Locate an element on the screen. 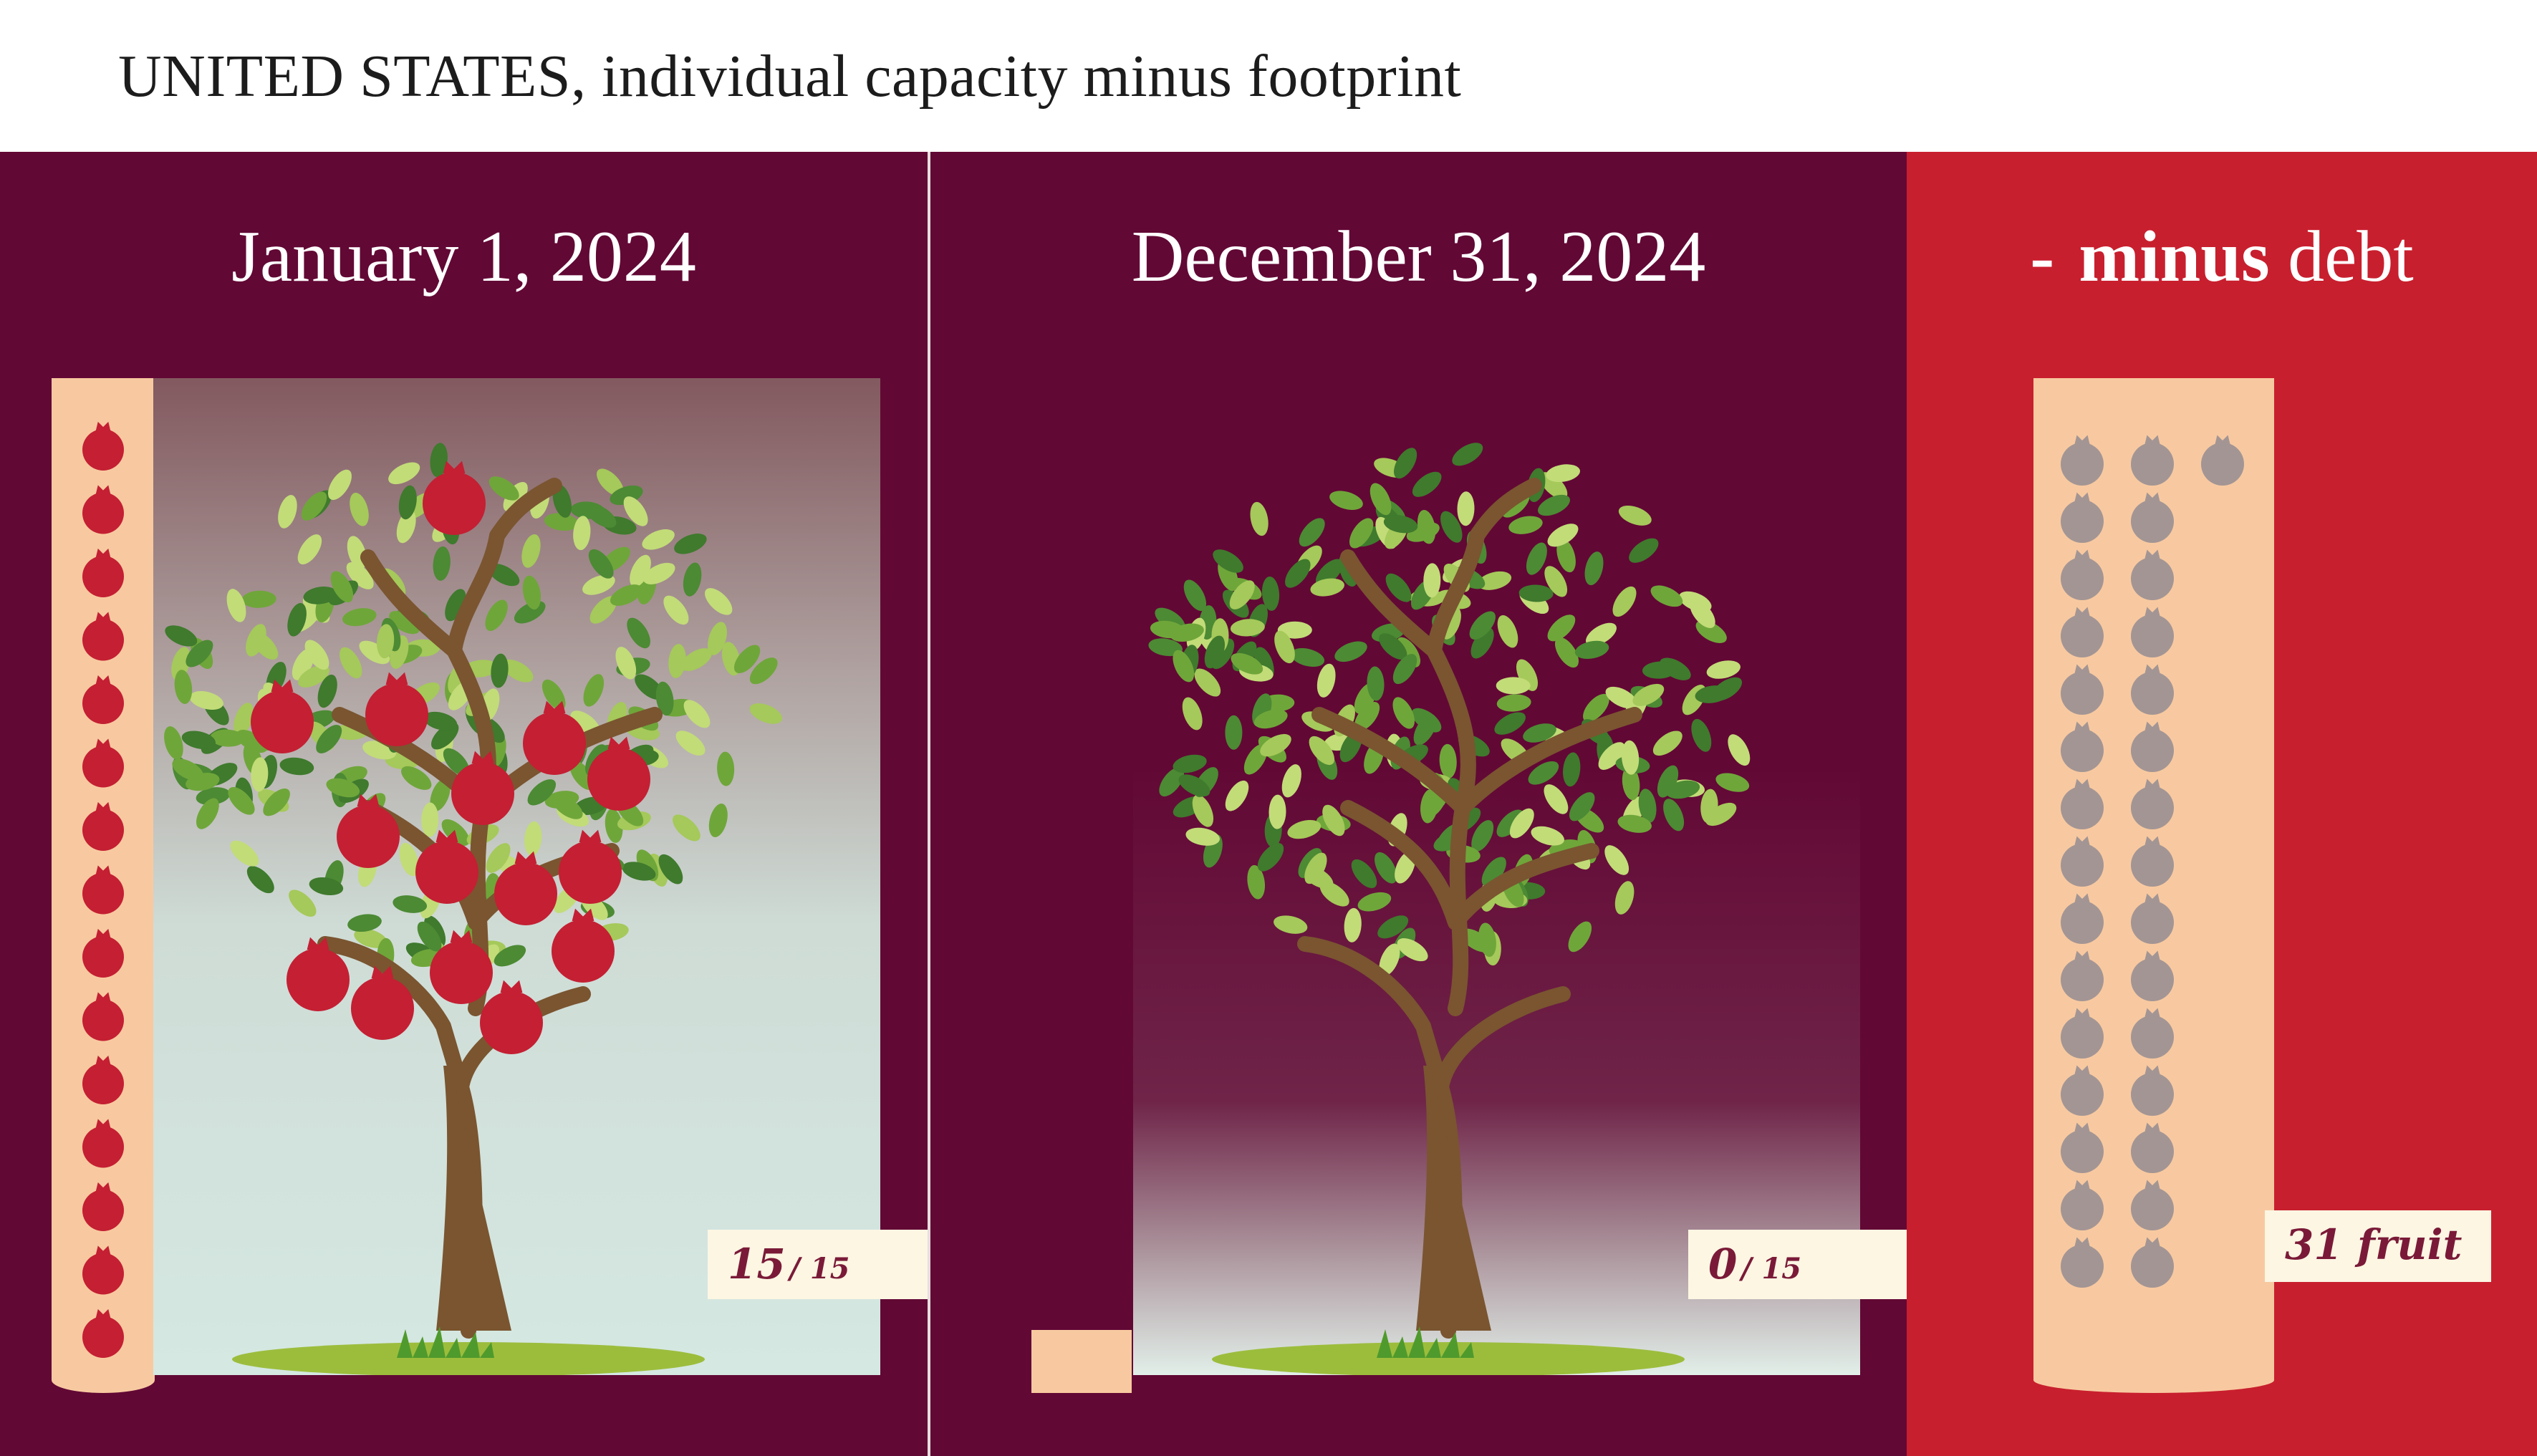  panel-december-title: December 31, 2024 is located at coordinates (1418, 256).